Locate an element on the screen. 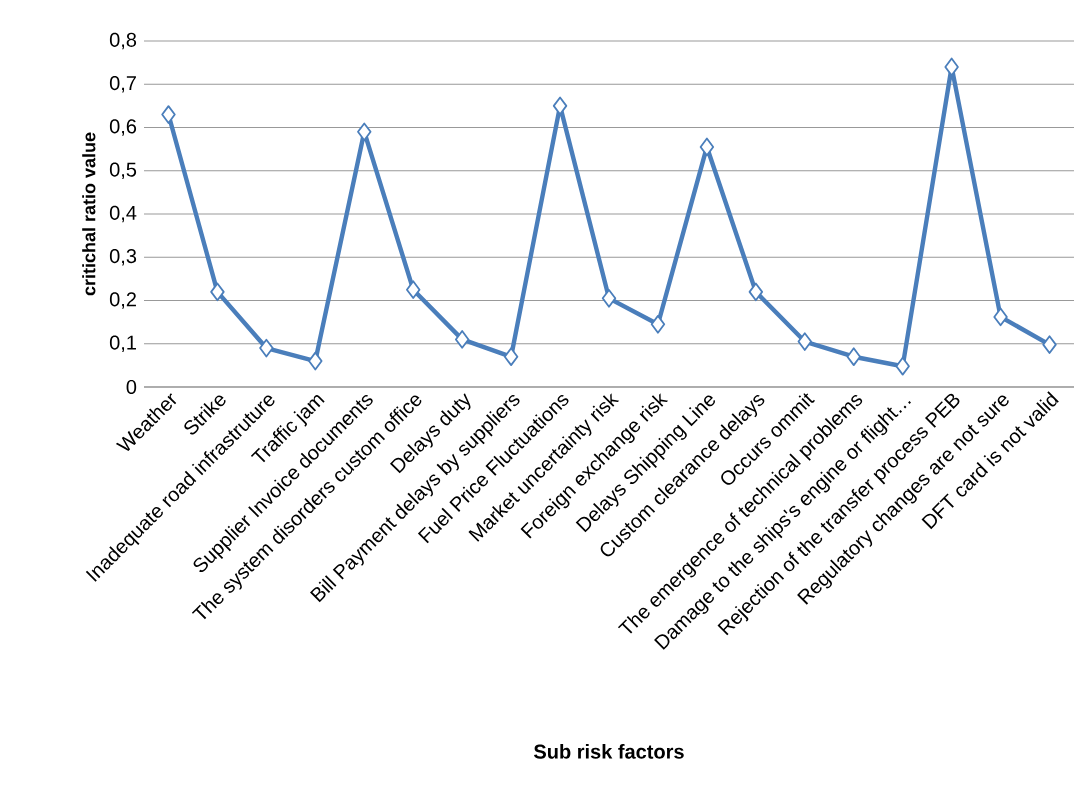  y-axis-title: critichal ratio value is located at coordinates (89, 214).